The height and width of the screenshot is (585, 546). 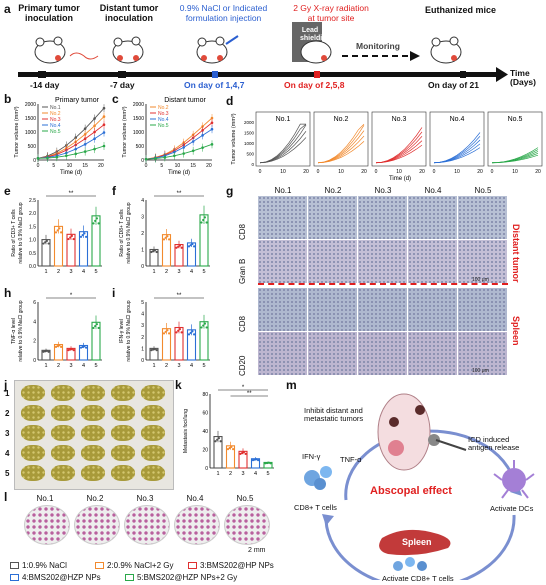 What do you see at coordinates (32, 201) in the screenshot?
I see `y-tick-label: 2.5` at bounding box center [32, 201].